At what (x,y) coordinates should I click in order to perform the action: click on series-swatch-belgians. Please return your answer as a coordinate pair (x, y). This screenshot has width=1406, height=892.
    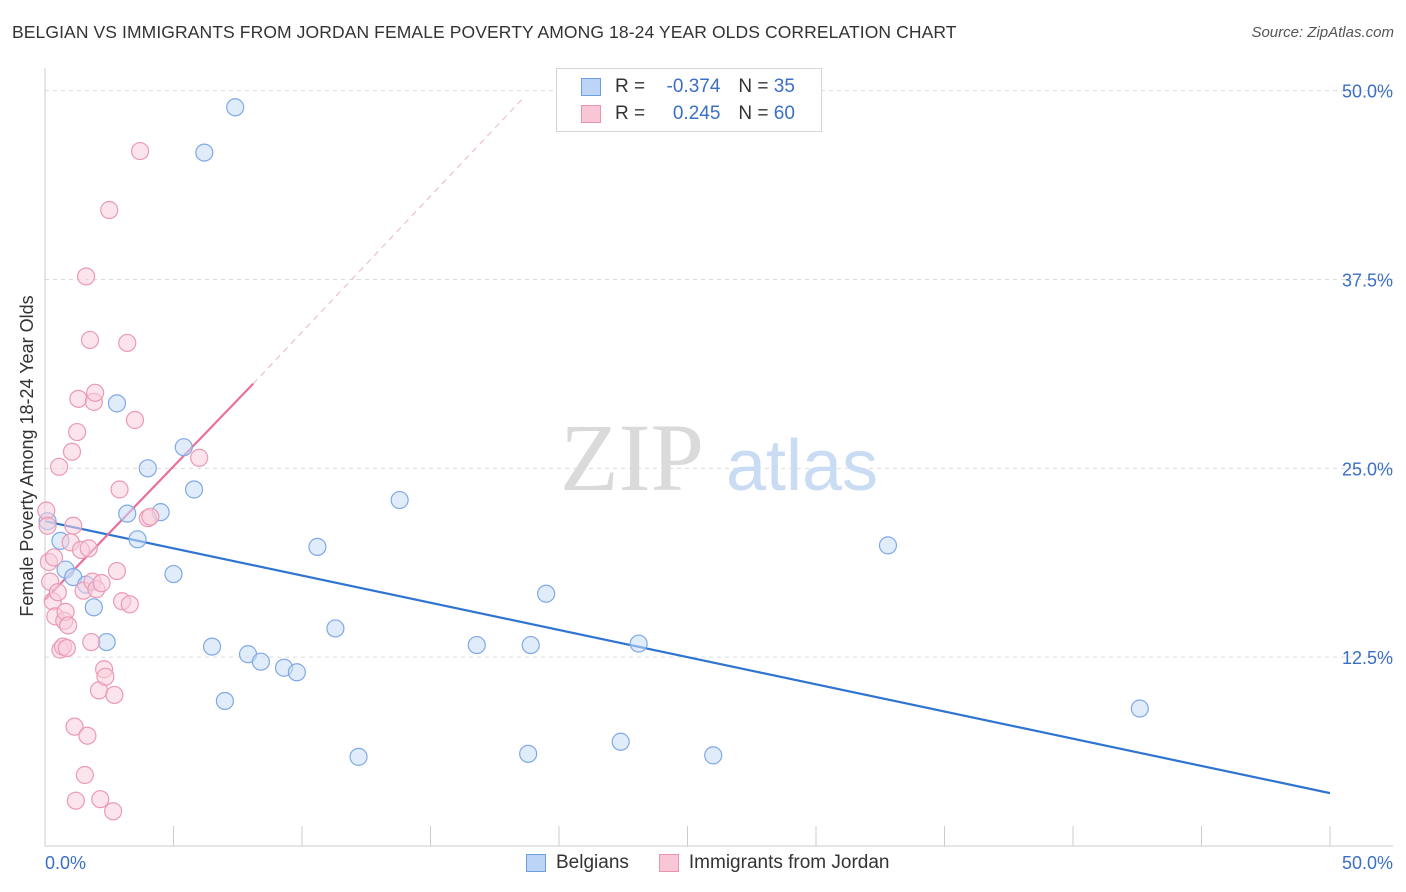
    Looking at the image, I should click on (536, 863).